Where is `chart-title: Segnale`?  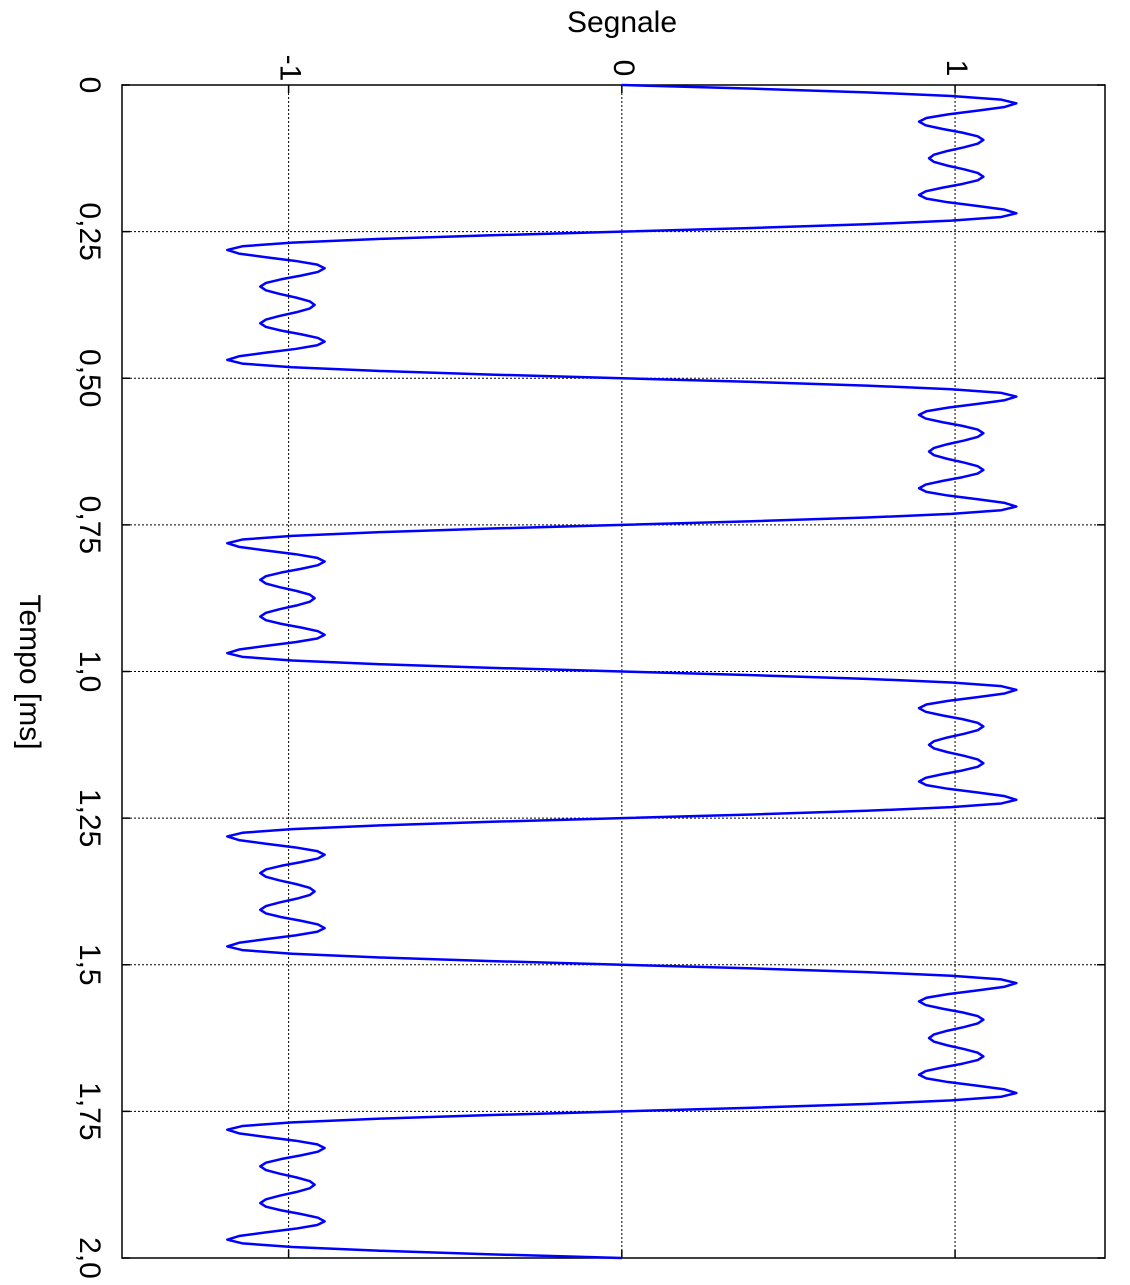 chart-title: Segnale is located at coordinates (622, 22).